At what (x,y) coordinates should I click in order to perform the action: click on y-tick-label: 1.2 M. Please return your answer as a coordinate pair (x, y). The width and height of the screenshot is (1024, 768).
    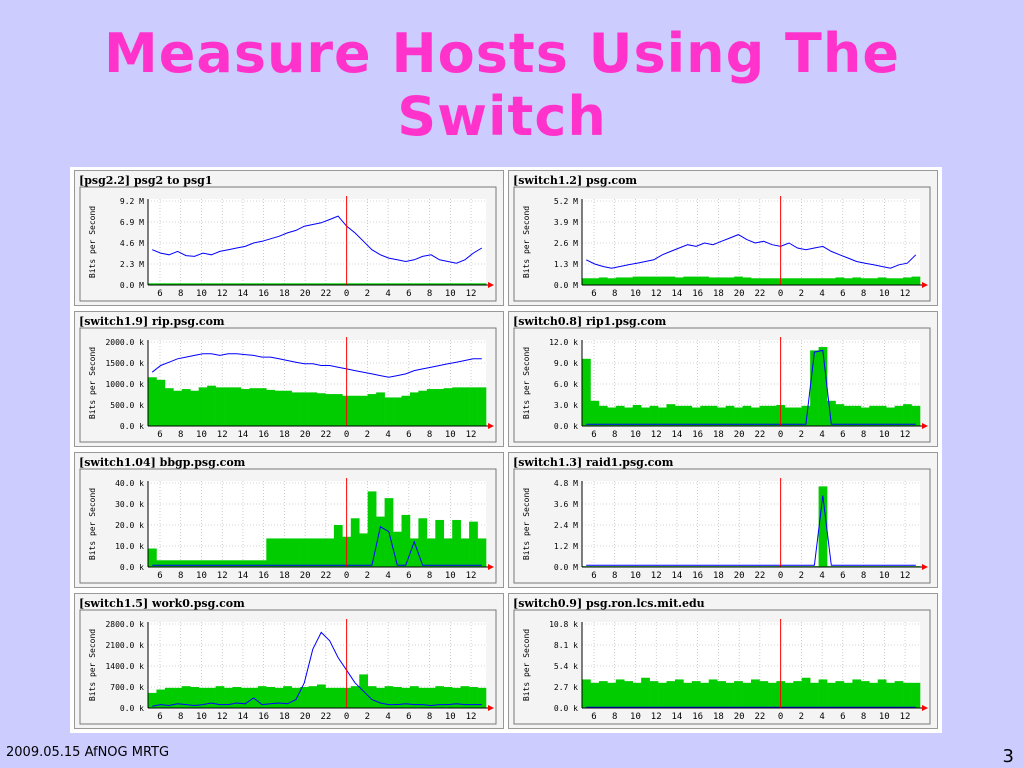
    Looking at the image, I should click on (566, 546).